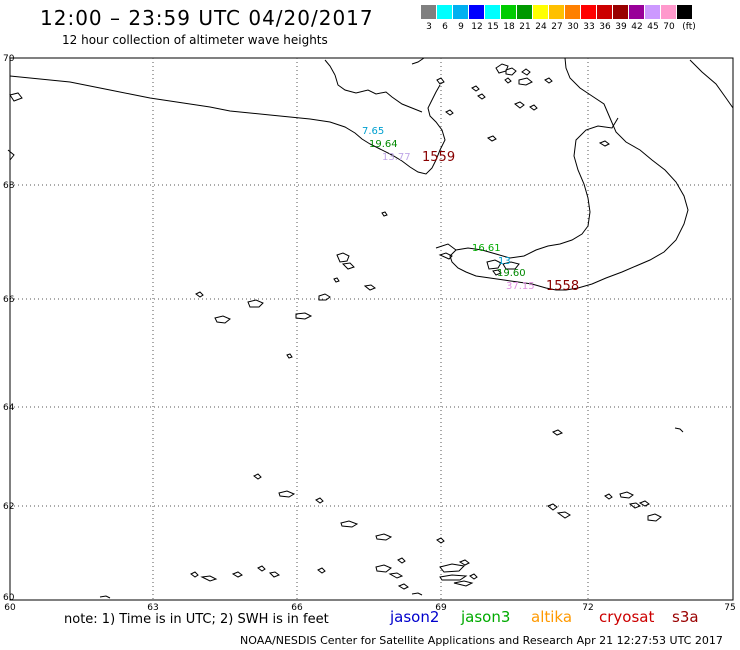  What do you see at coordinates (9, 328) in the screenshot?
I see `lat-labels: 70 68 66 64 62 60` at bounding box center [9, 328].